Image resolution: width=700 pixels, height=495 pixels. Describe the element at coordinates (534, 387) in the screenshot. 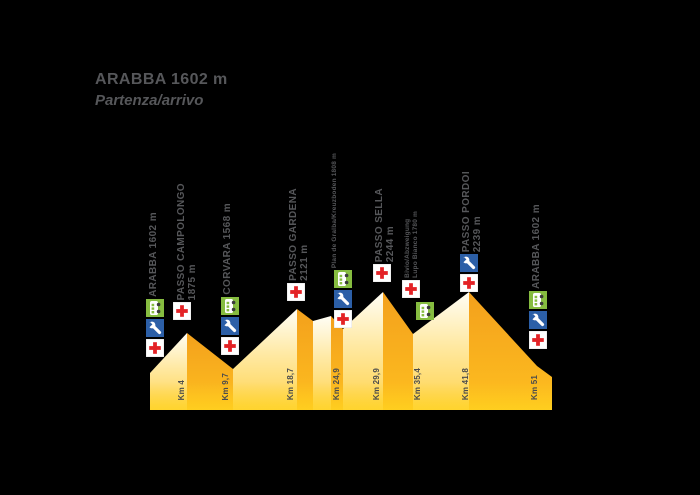

I see `km-marker: Km 51` at that location.